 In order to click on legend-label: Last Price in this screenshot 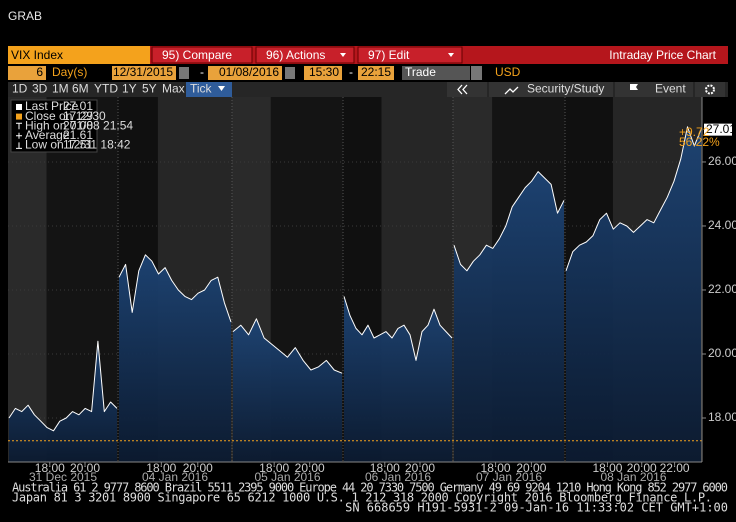, I will do `click(52, 106)`.